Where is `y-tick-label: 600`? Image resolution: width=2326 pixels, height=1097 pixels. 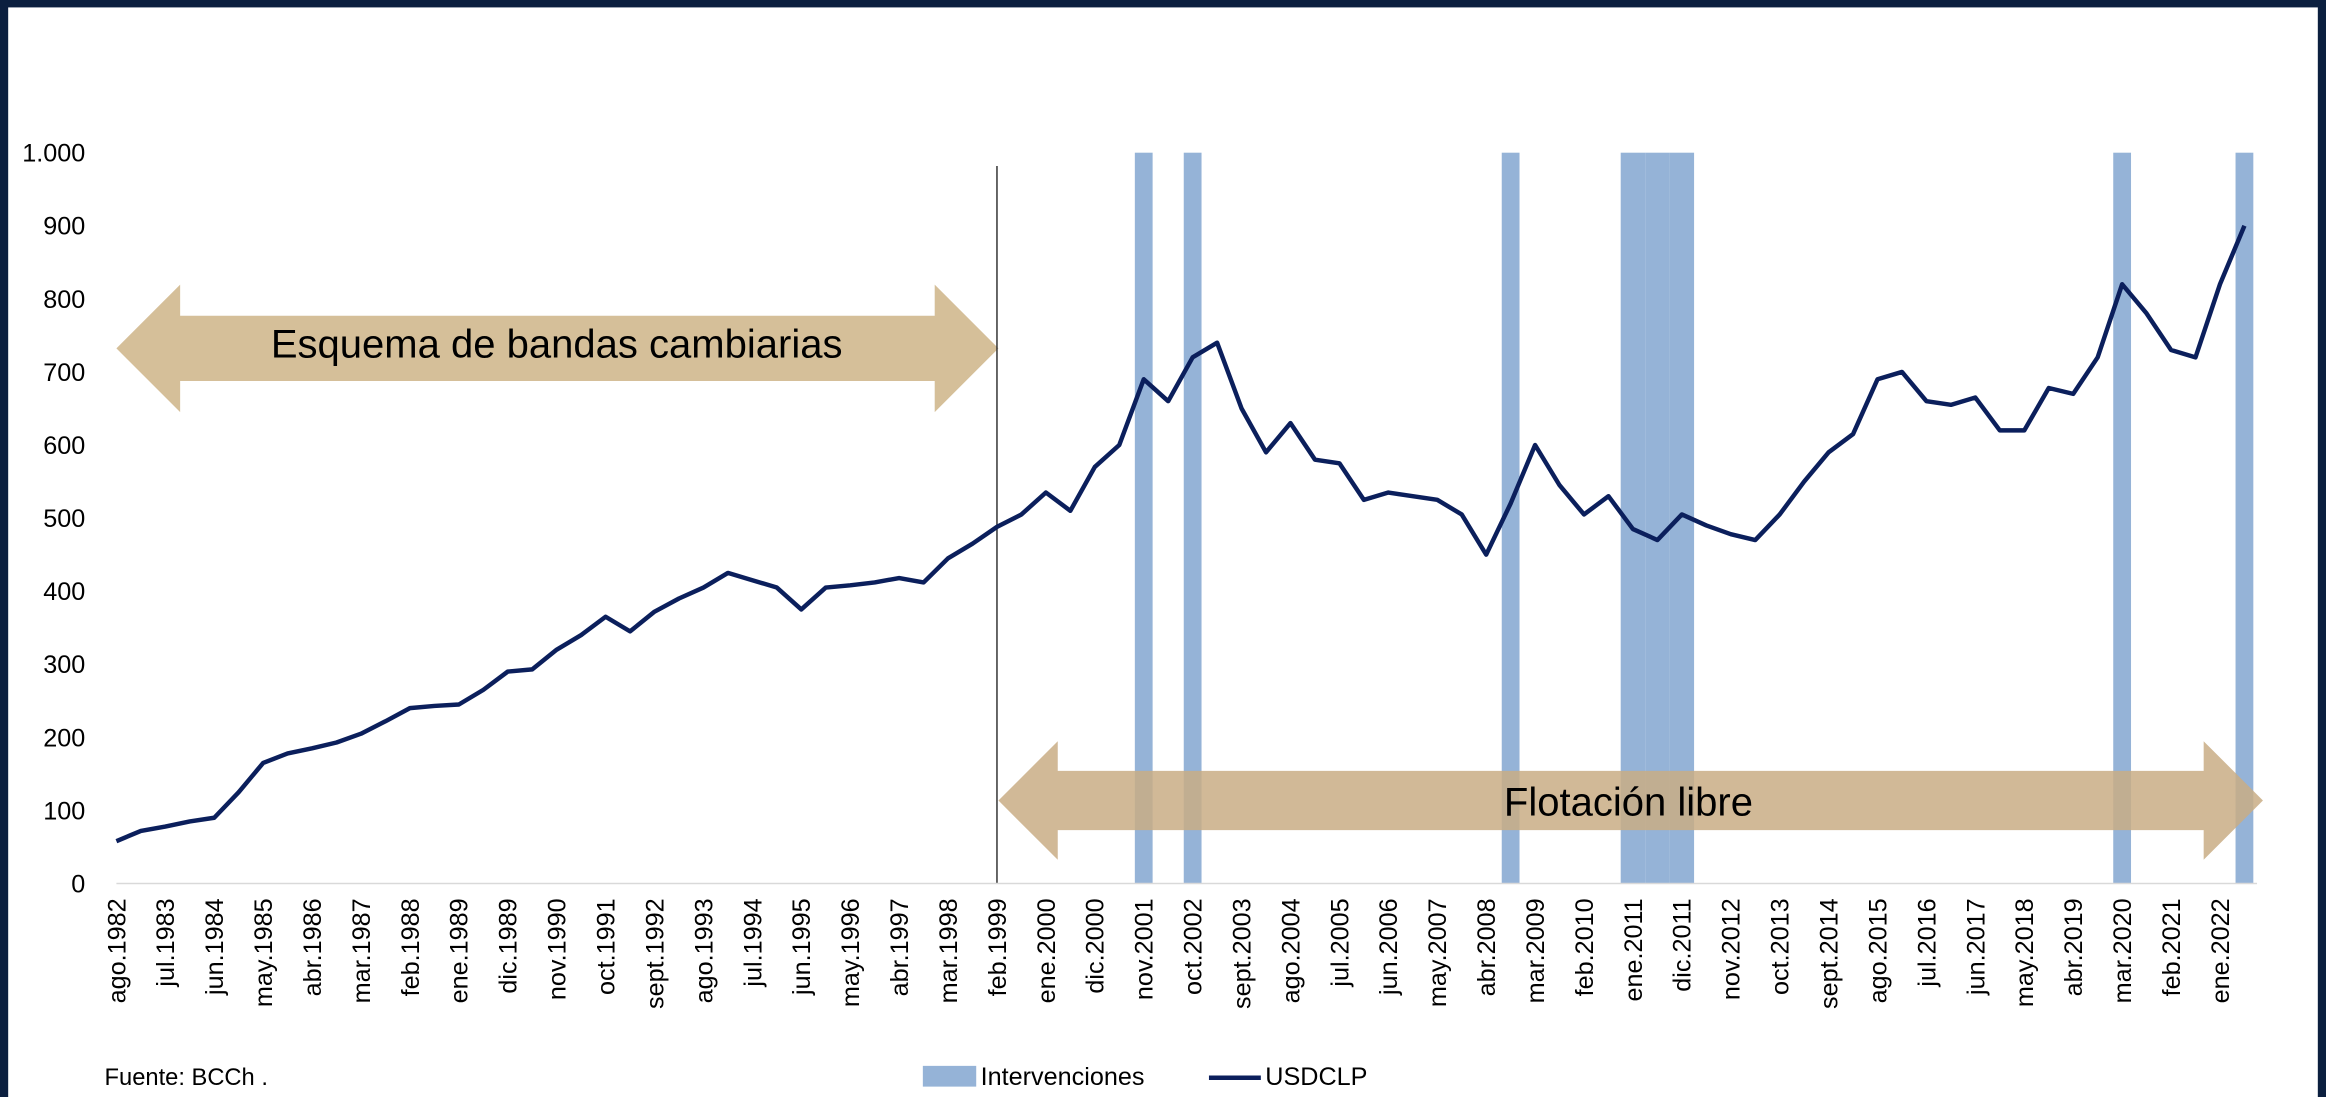 y-tick-label: 600 is located at coordinates (64, 446).